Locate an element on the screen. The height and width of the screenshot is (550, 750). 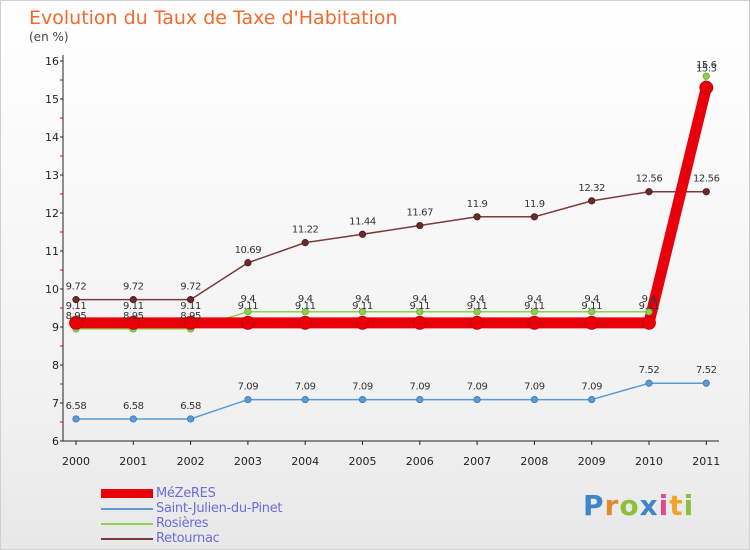
x-tick-label: 2005 is located at coordinates (363, 461).